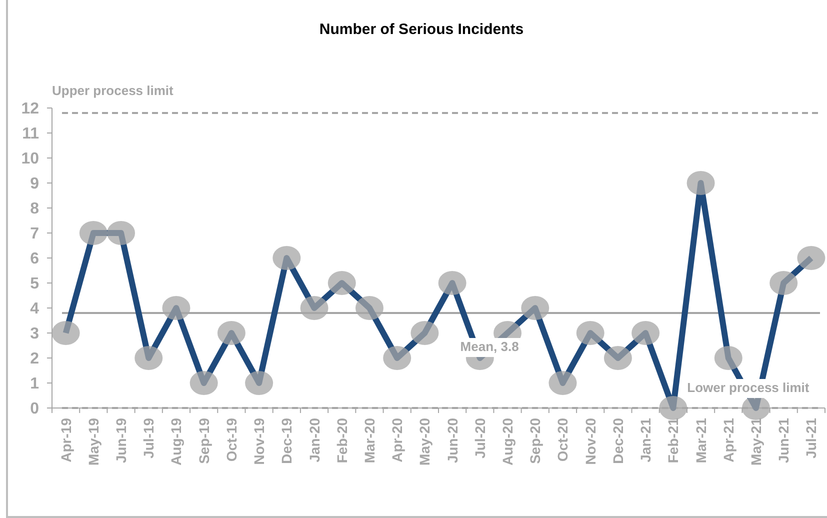 This screenshot has height=518, width=827. I want to click on x-tick-label: Aug-20, so click(508, 442).